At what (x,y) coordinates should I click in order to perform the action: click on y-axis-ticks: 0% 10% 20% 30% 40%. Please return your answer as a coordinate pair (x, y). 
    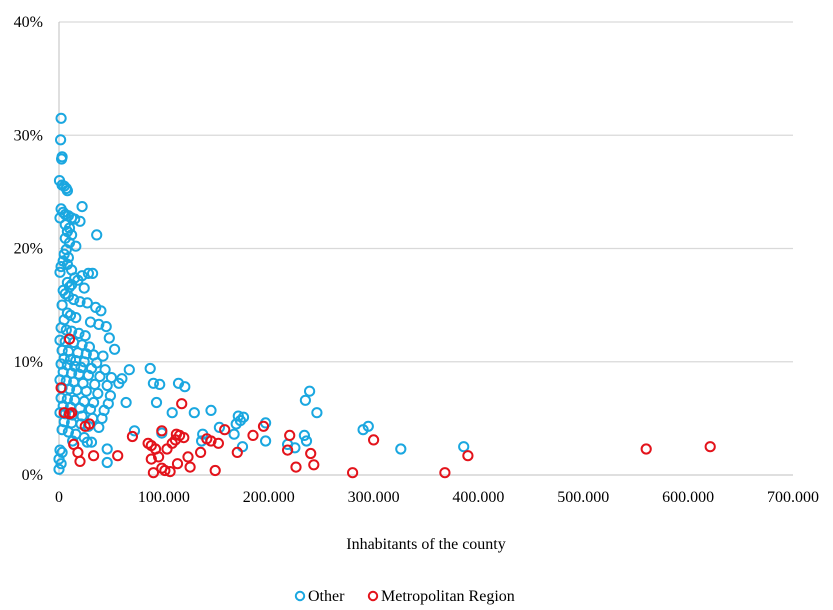
    Looking at the image, I should click on (28, 249).